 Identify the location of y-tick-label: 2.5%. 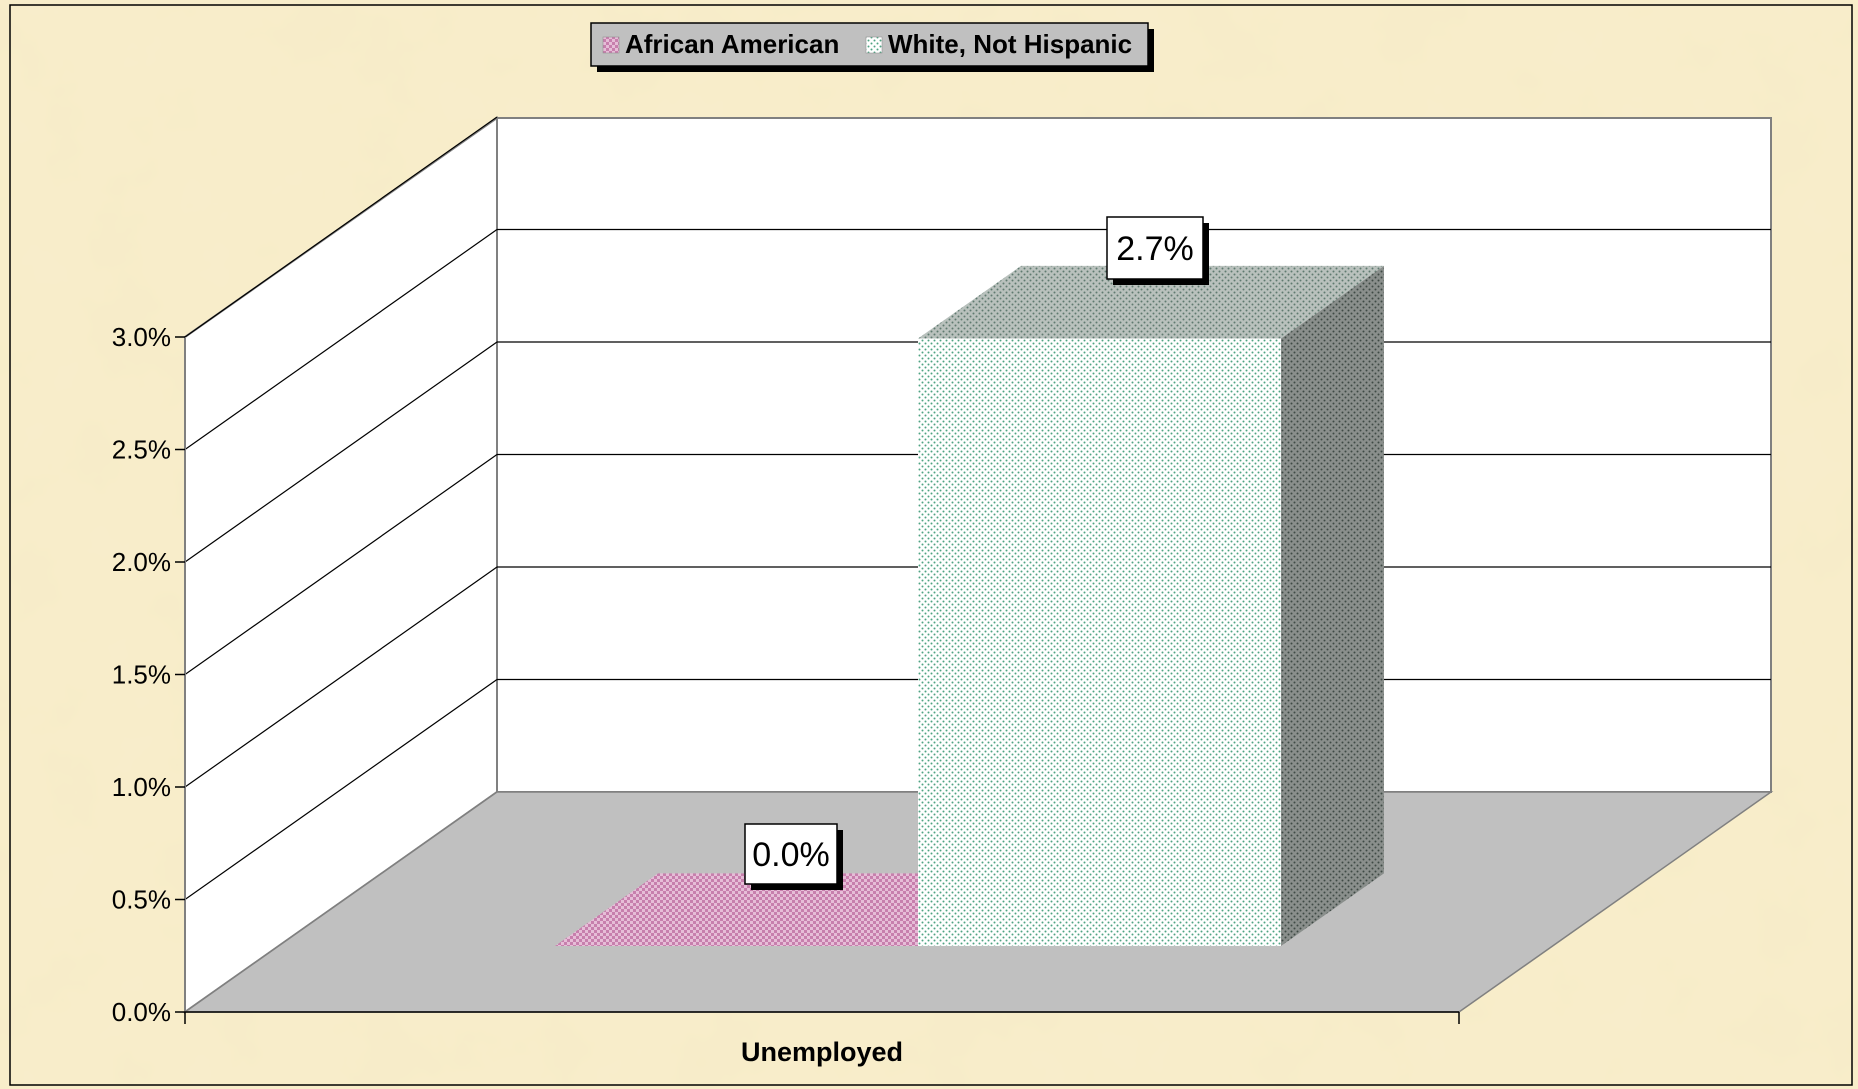
(141, 450).